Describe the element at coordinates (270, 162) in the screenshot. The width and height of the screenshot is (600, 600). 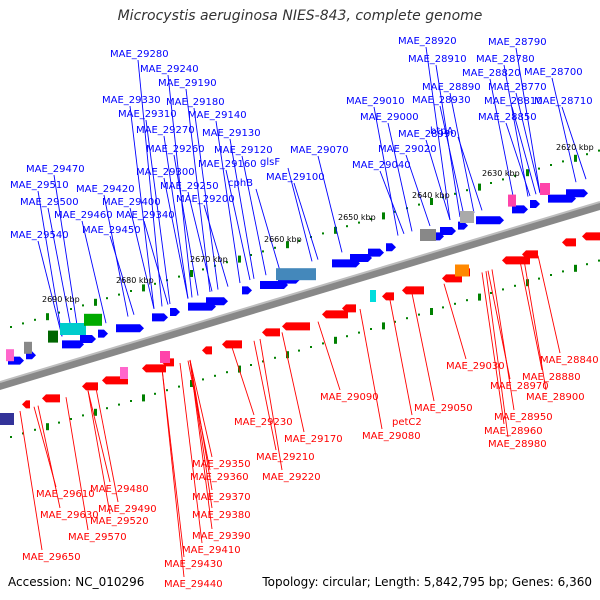
I see `gene-label-forward: glsF` at that location.